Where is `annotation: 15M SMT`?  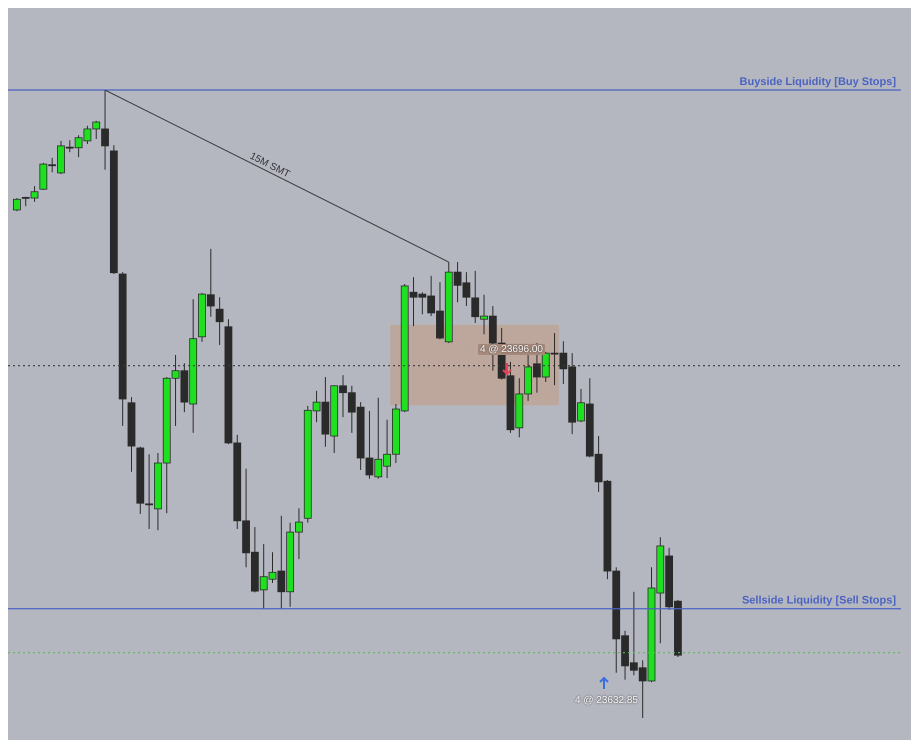
annotation: 15M SMT is located at coordinates (270, 165).